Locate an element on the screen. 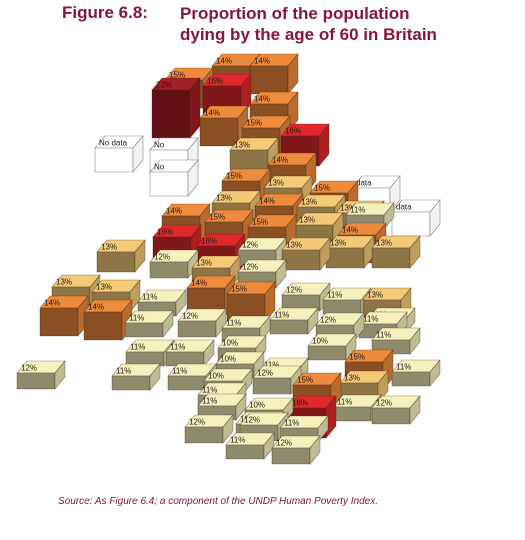  region-value-label: data is located at coordinates (364, 183).